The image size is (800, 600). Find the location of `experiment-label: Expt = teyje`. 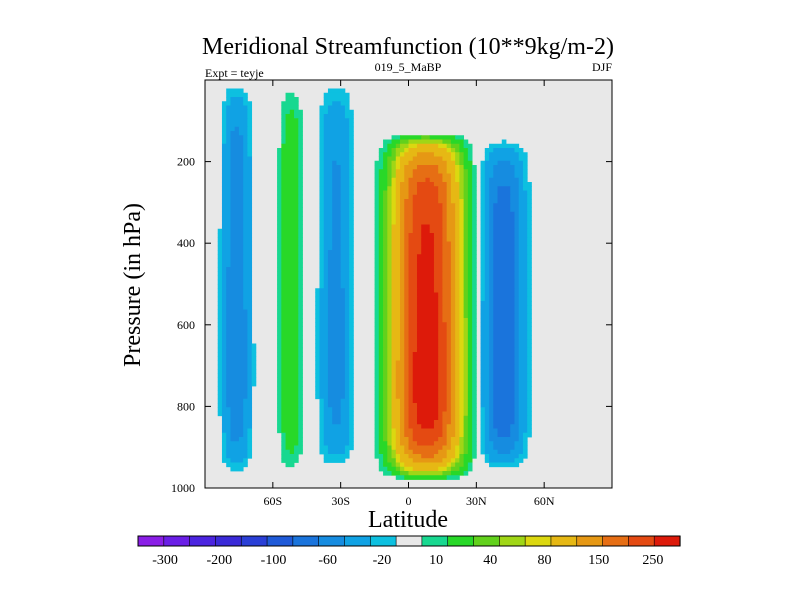

experiment-label: Expt = teyje is located at coordinates (234, 73).